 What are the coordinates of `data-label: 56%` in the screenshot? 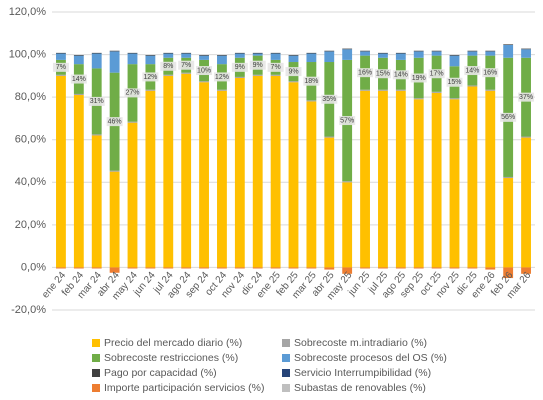 It's located at (508, 117).